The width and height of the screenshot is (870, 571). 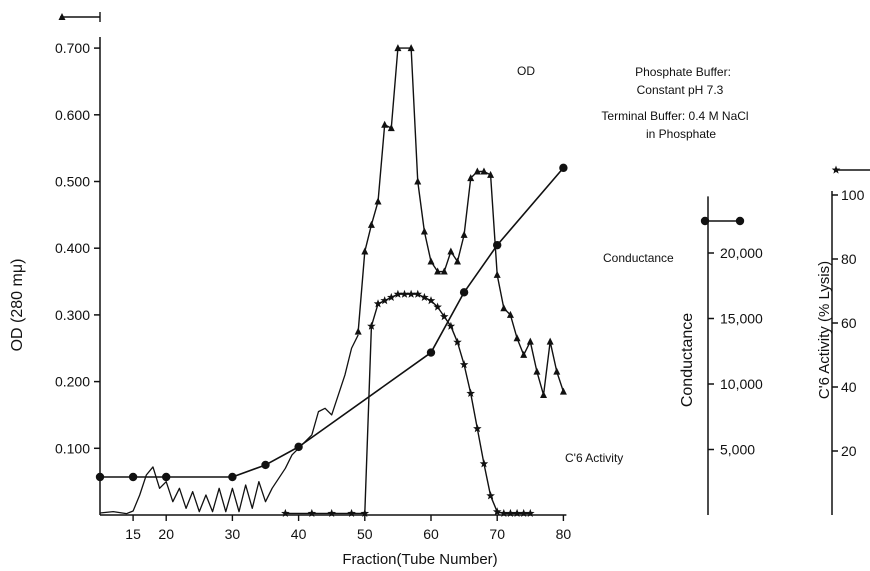 I want to click on annotation-line-2: Constant pH 7.3, so click(x=680, y=90).